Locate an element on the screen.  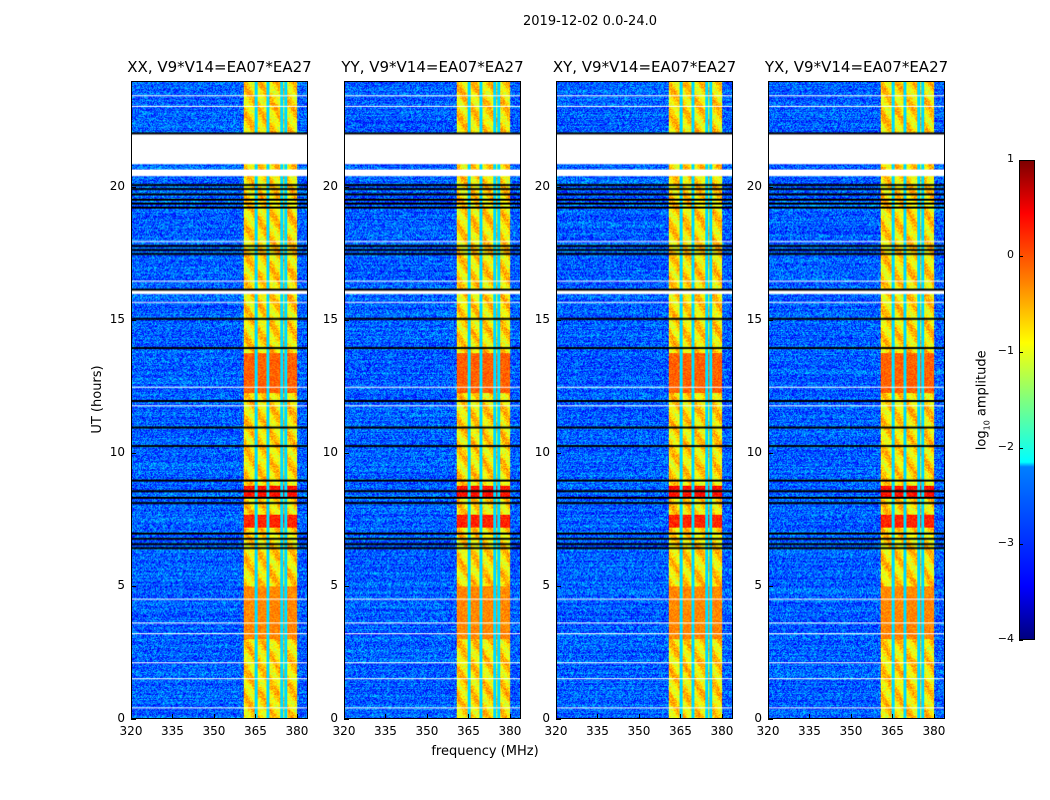
colorbar-label: log10 amplitude is located at coordinates (983, 400).